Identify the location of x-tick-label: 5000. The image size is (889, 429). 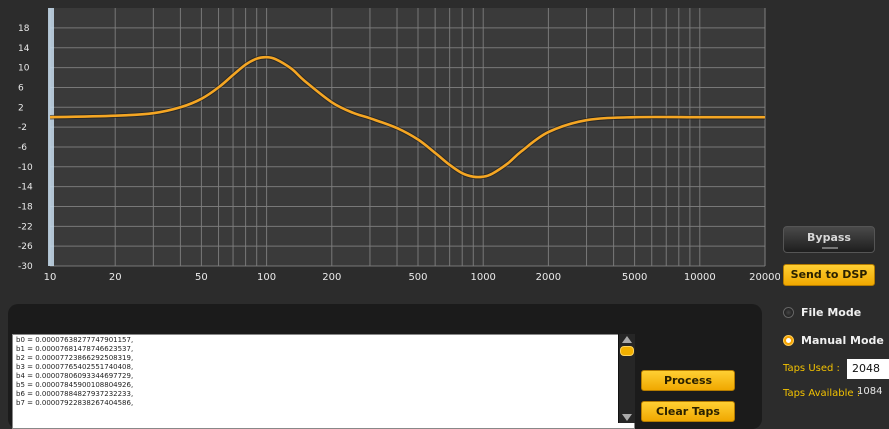
(634, 277).